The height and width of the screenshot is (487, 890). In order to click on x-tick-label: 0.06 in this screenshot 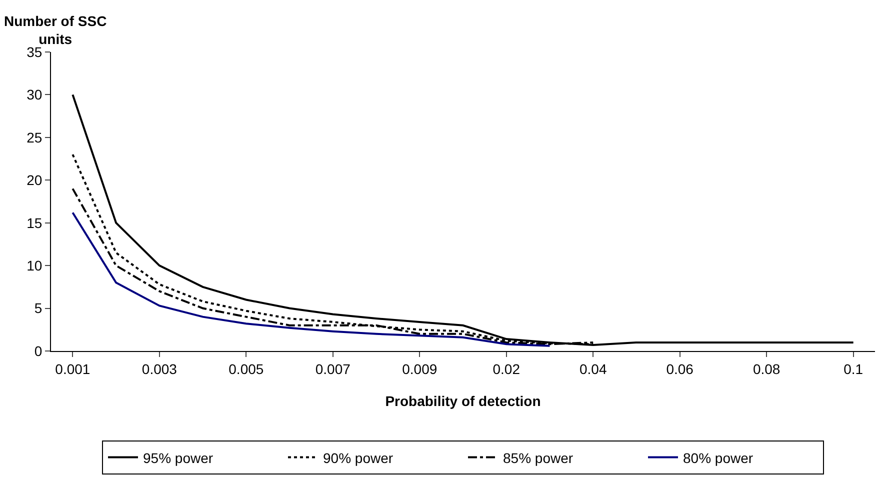, I will do `click(680, 368)`.